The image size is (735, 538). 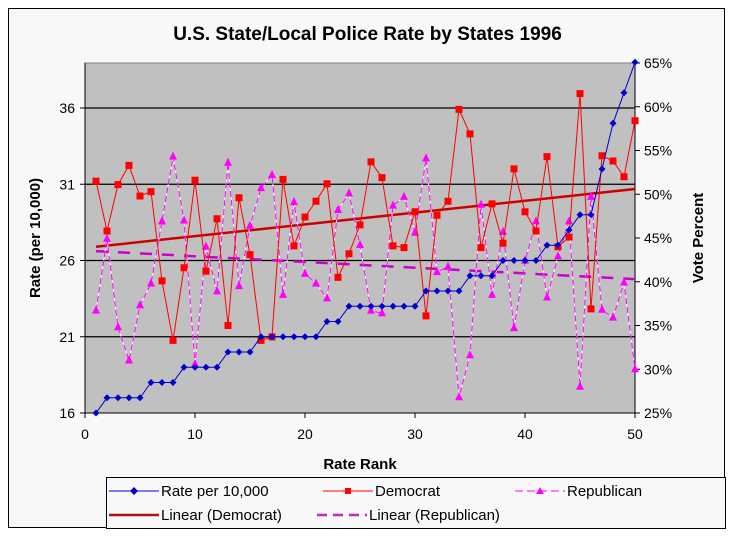 I want to click on legend-swatch-democrat-icon, so click(x=348, y=491).